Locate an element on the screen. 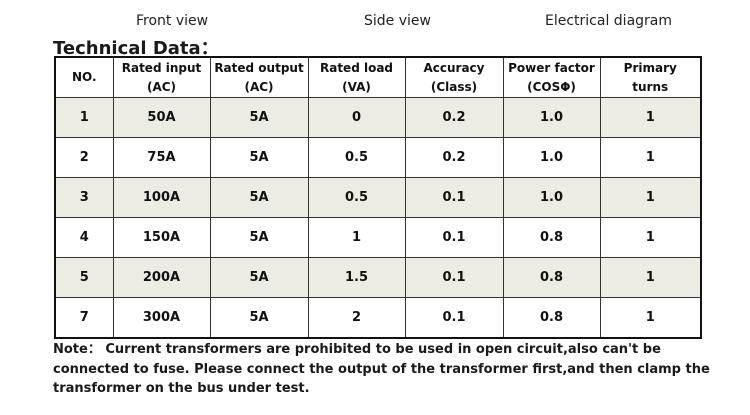  header-rated-input: Rated input (AC) is located at coordinates (161, 77).